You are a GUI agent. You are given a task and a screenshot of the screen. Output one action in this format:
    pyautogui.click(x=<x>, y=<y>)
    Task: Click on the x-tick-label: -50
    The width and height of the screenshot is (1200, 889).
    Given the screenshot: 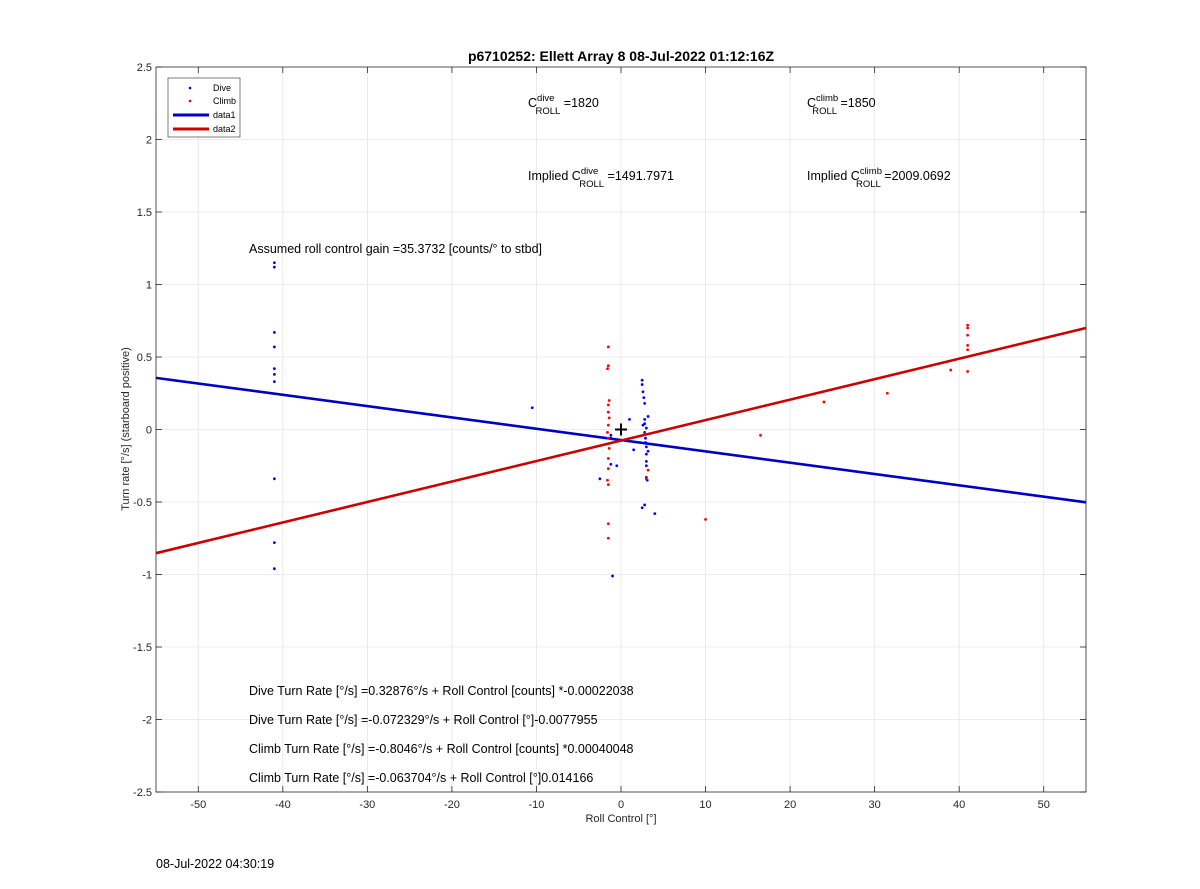 What is the action you would take?
    pyautogui.click(x=198, y=805)
    